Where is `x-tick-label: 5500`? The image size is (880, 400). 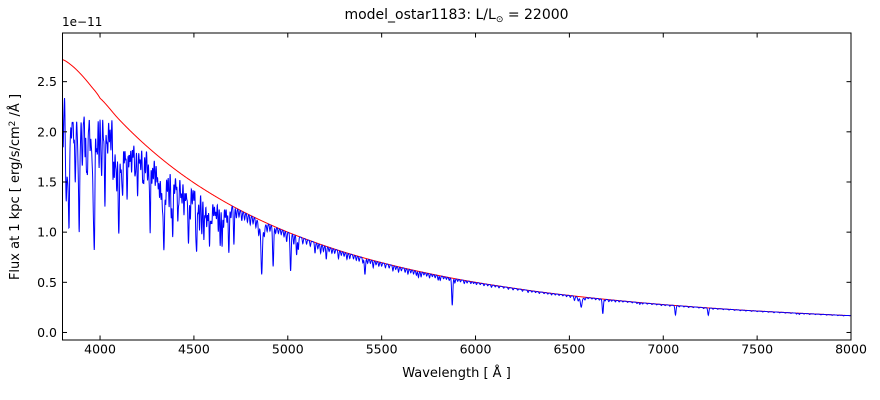
x-tick-label: 5500 is located at coordinates (382, 349).